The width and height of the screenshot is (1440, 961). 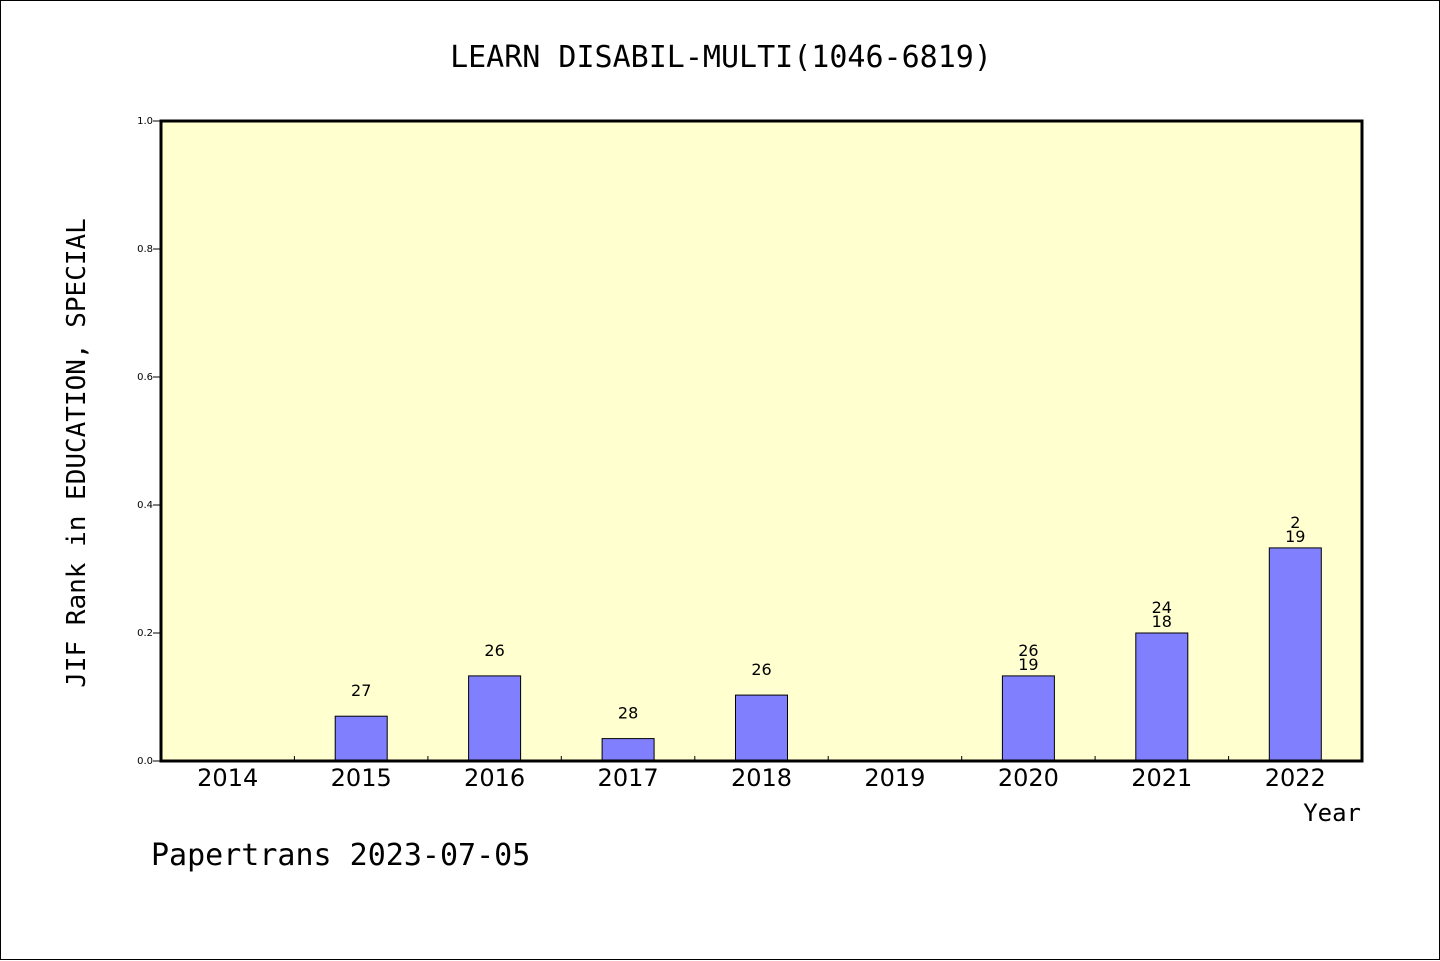 What do you see at coordinates (761, 669) in the screenshot?
I see `bar-label-2018-1: 26` at bounding box center [761, 669].